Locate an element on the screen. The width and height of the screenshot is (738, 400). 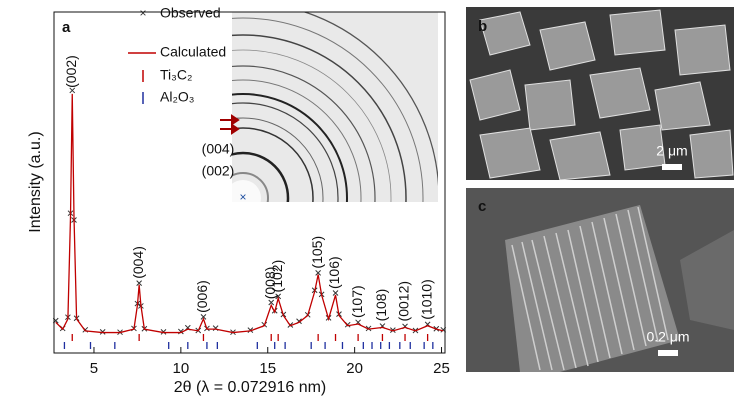
beam-stop is located at coordinates (246, 191).